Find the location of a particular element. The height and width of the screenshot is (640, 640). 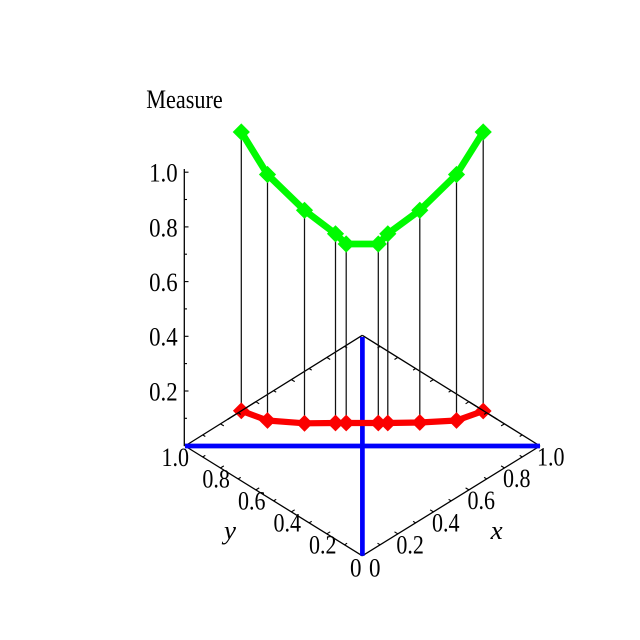

svg-text: y is located at coordinates (229, 530).